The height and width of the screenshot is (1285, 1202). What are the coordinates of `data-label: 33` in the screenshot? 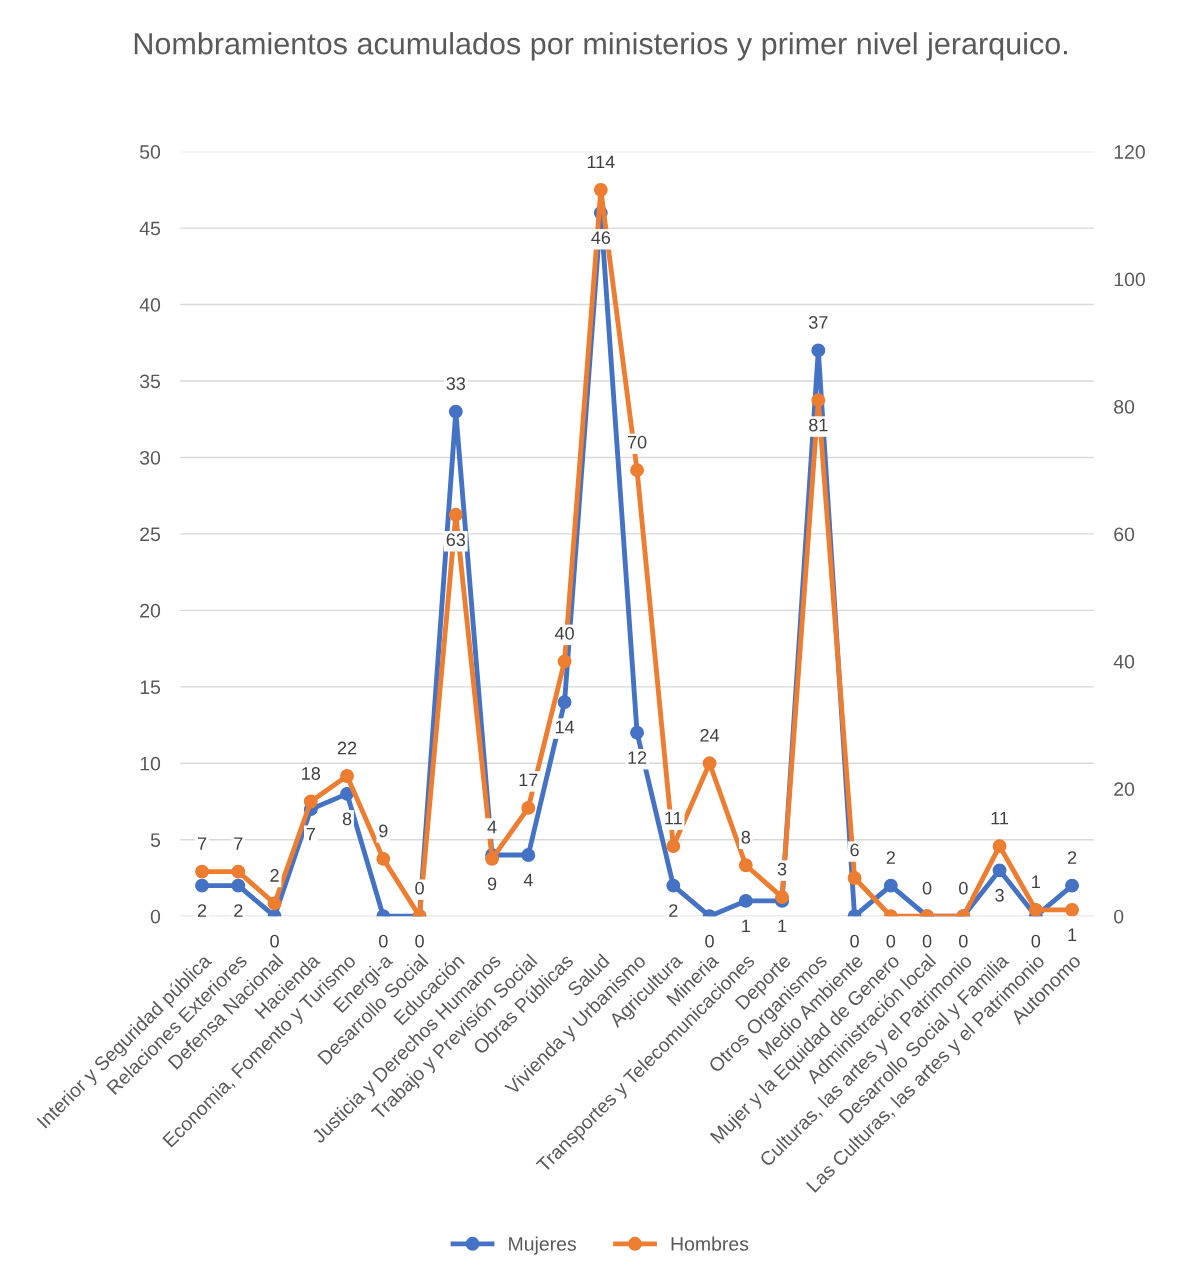 It's located at (456, 383).